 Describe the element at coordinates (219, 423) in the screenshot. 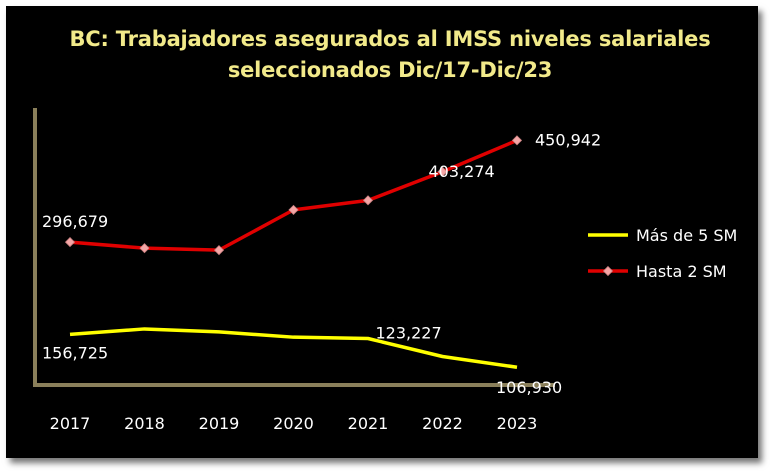

I see `x-tick-label-2019: 2019` at that location.